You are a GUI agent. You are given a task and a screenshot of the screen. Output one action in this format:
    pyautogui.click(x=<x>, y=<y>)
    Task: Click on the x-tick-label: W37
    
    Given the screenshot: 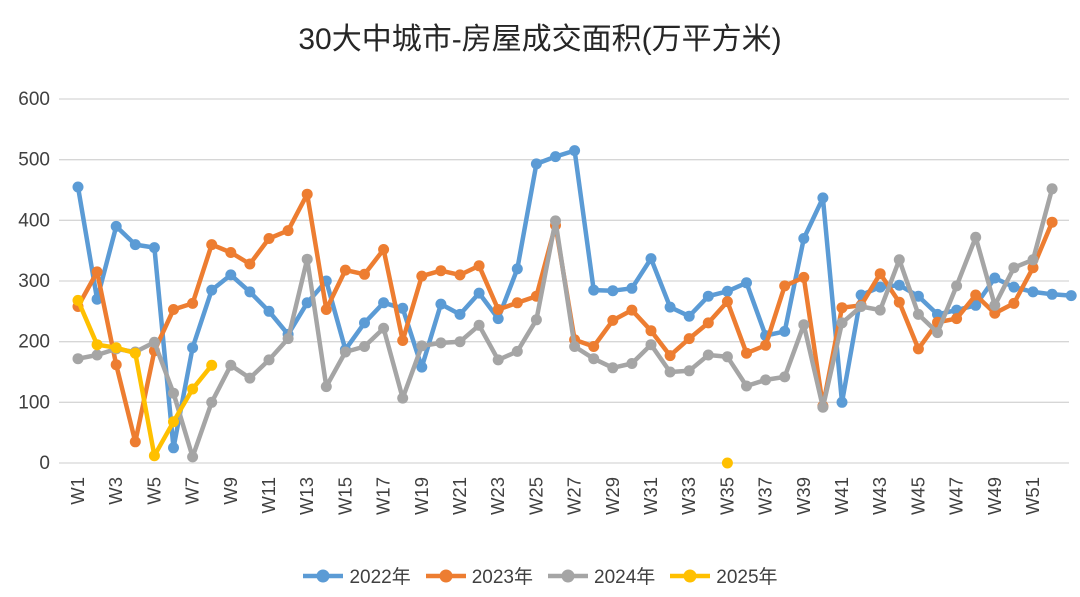 What is the action you would take?
    pyautogui.click(x=765, y=496)
    